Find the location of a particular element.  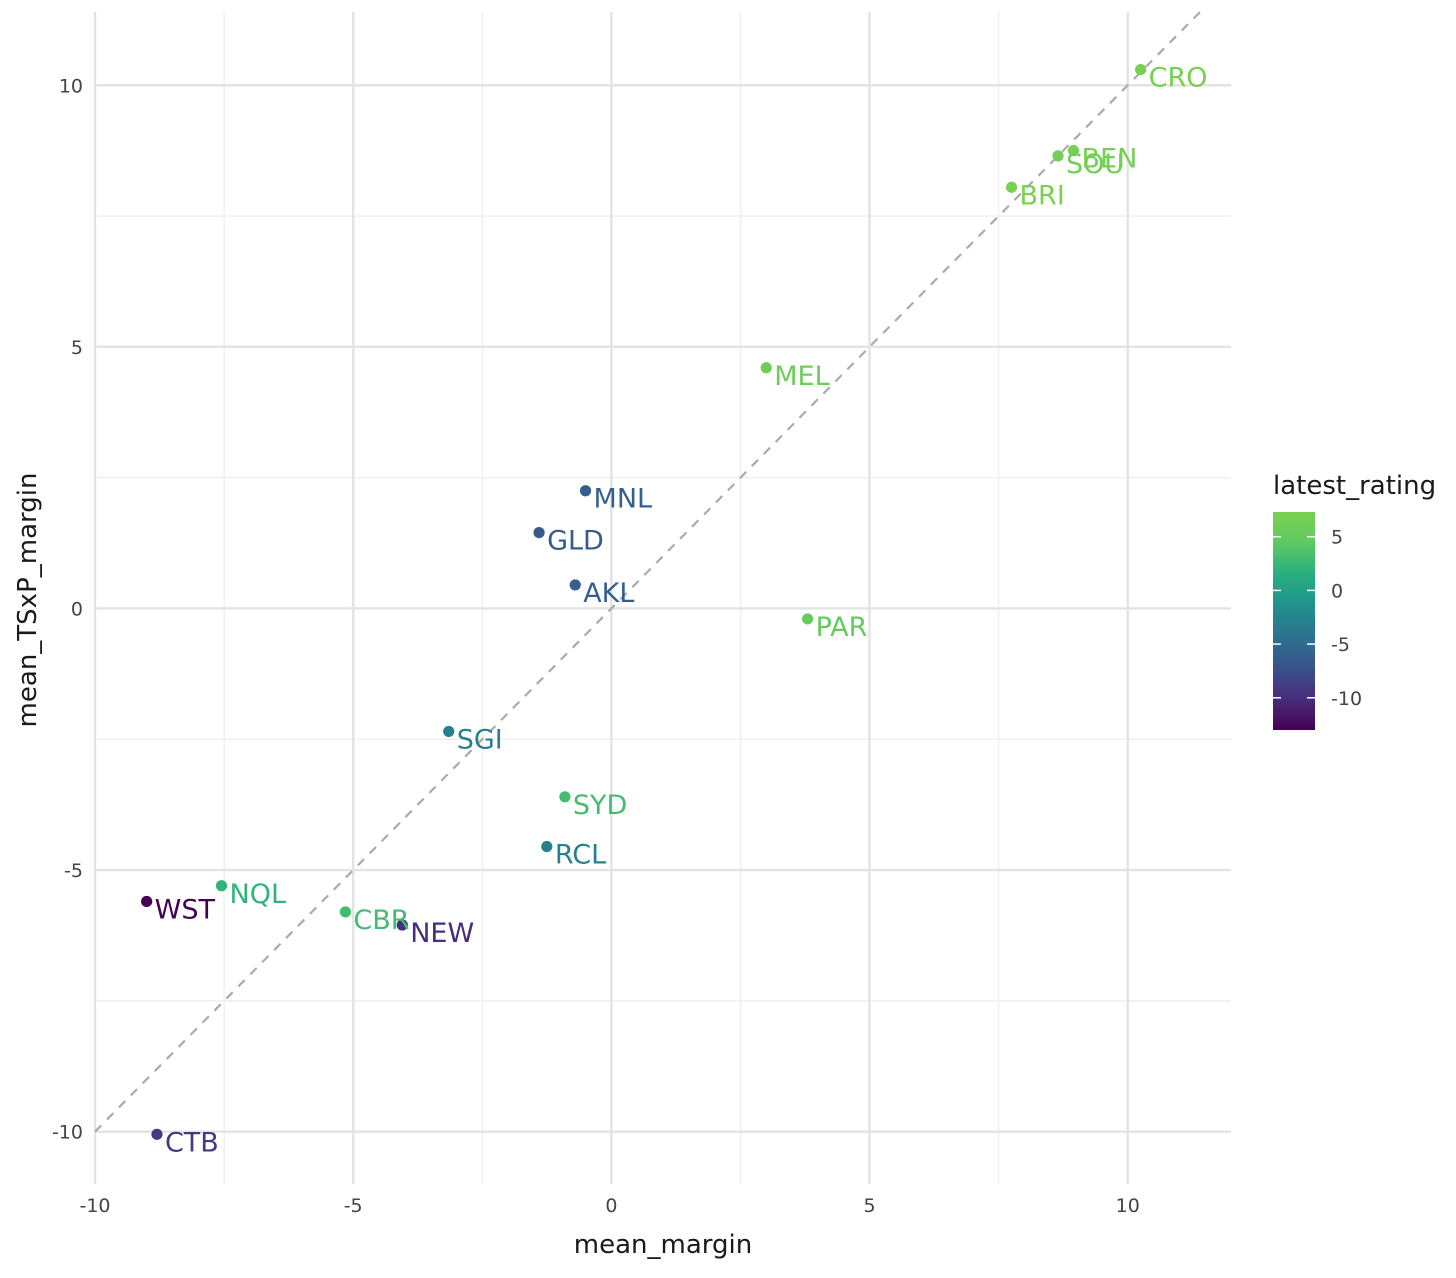

y-tick-label: 5 is located at coordinates (77, 348).